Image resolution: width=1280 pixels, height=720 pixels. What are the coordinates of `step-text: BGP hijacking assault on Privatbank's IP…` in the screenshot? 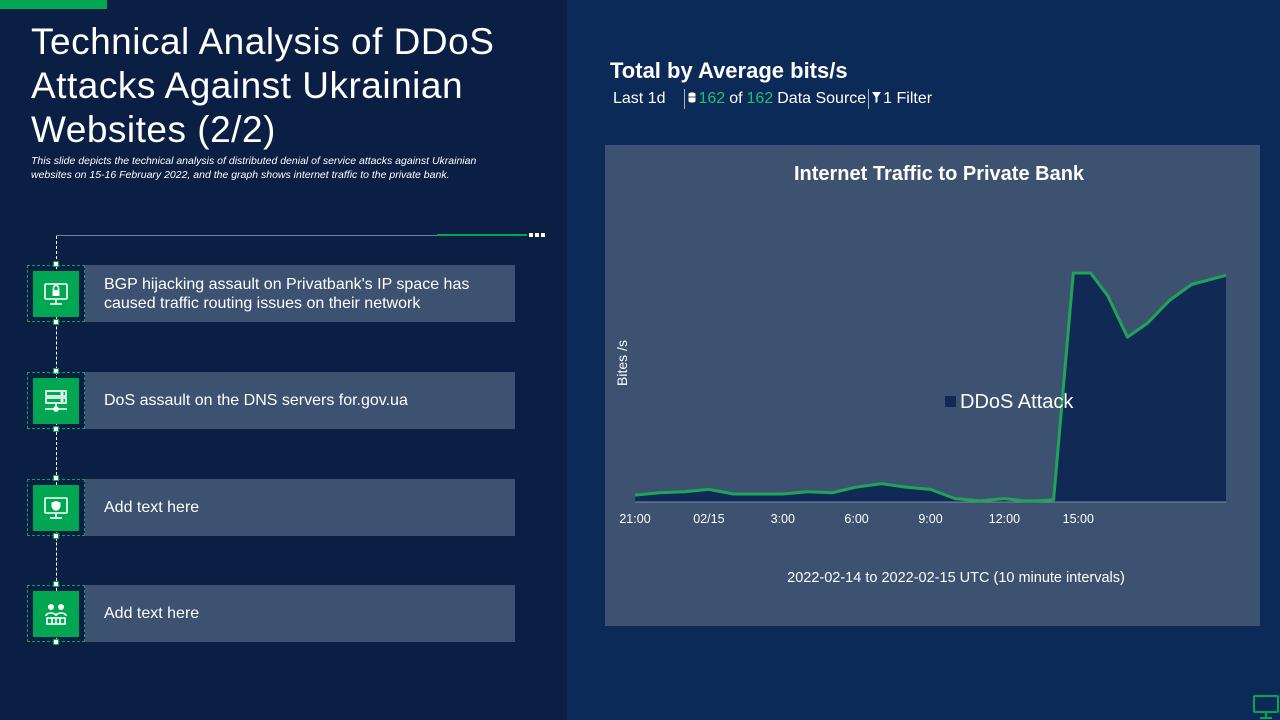 It's located at (287, 293).